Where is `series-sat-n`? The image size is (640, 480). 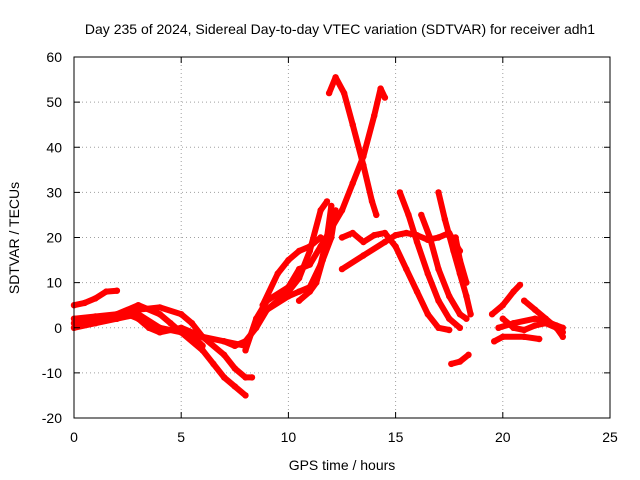
series-sat-n is located at coordinates (430, 260).